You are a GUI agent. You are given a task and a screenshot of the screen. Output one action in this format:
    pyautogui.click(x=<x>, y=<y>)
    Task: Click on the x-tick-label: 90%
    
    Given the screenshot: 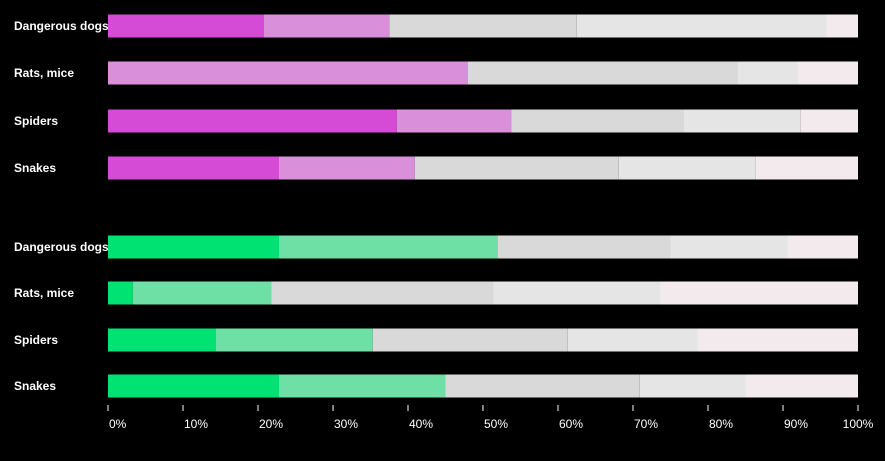 What is the action you would take?
    pyautogui.click(x=796, y=424)
    